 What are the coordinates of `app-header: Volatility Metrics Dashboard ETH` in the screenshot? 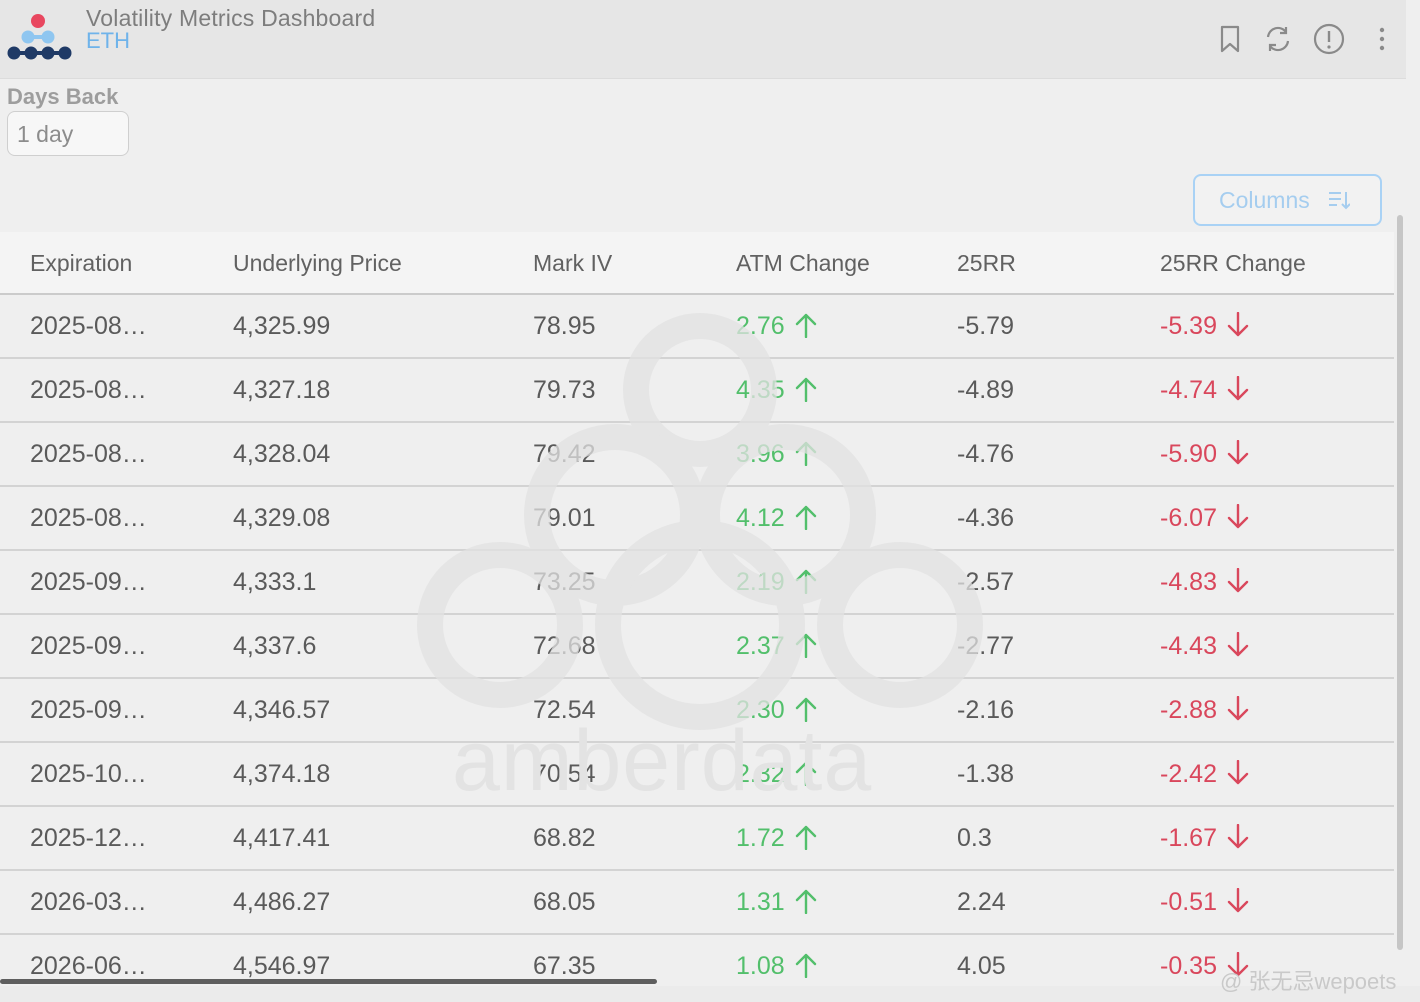 It's located at (703, 39).